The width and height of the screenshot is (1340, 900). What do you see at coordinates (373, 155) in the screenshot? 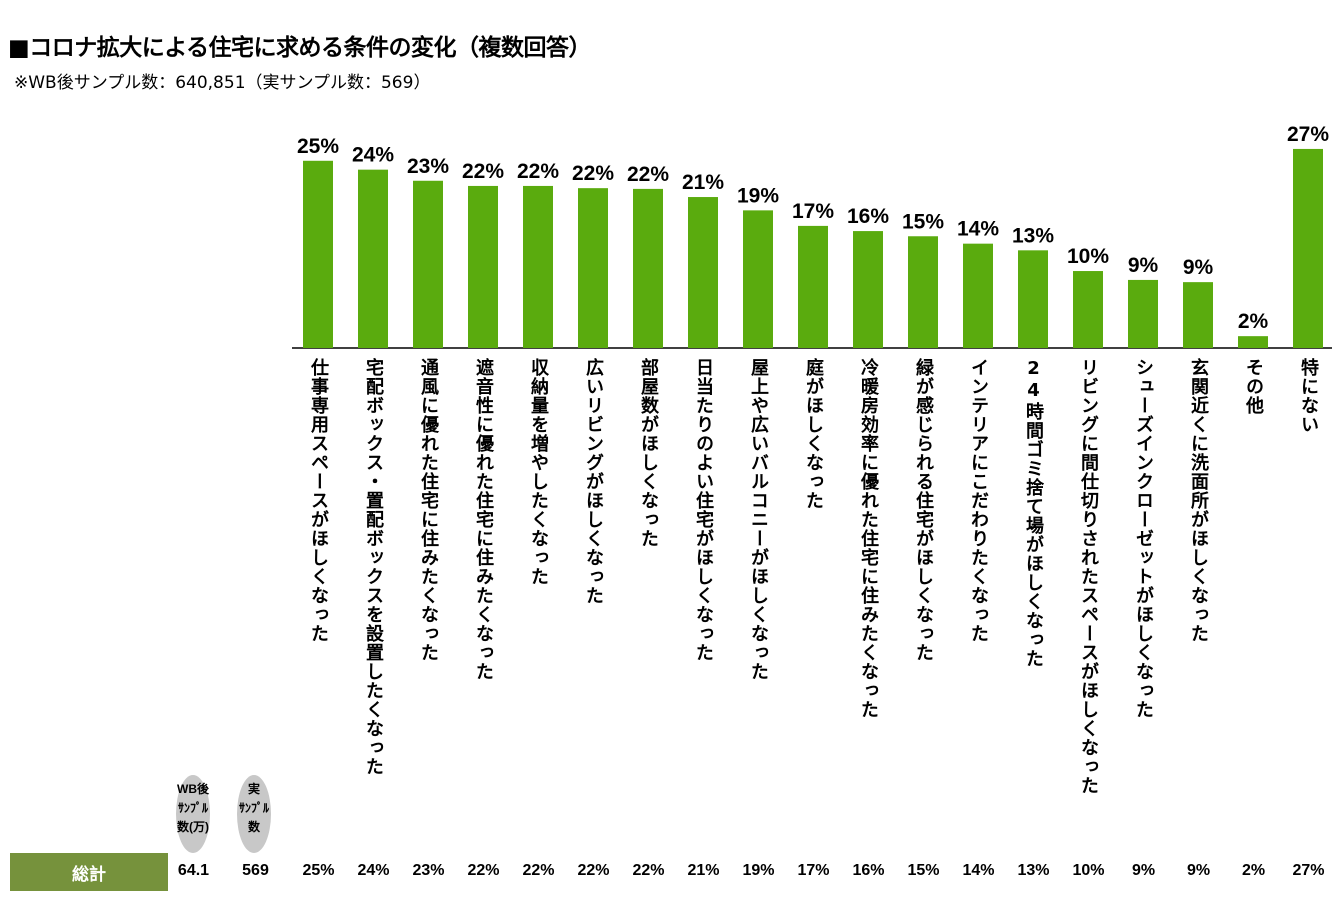
I see `data-label: 24%` at bounding box center [373, 155].